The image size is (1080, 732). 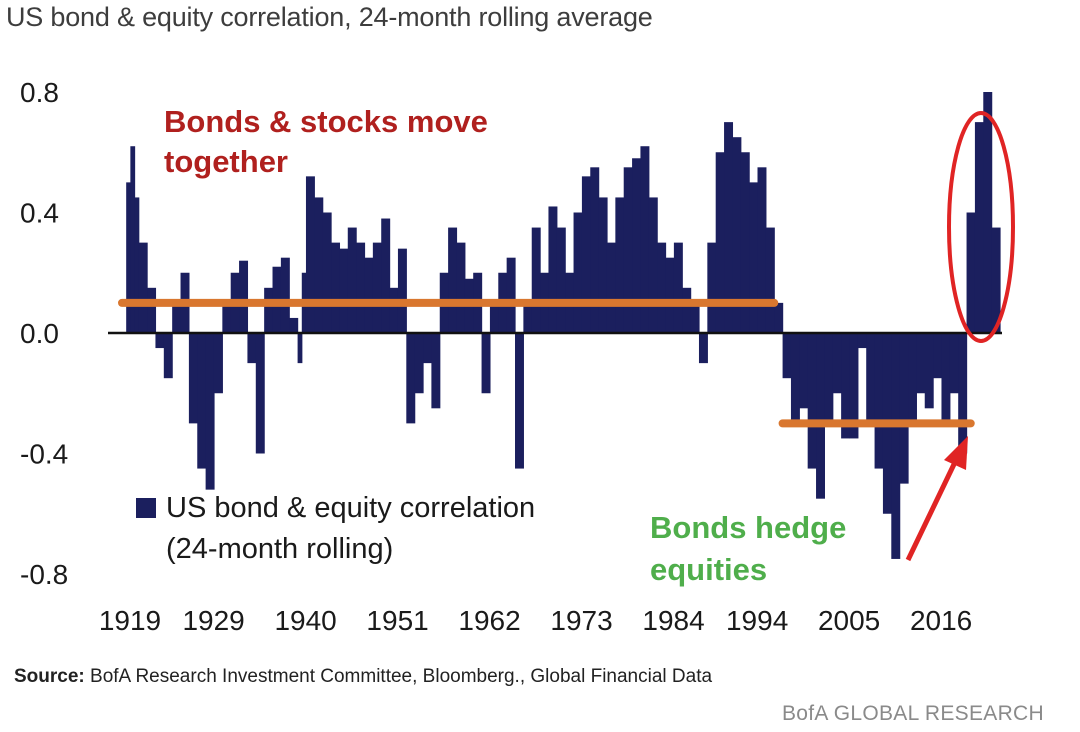 What do you see at coordinates (305, 620) in the screenshot?
I see `x-tick-label: 1940` at bounding box center [305, 620].